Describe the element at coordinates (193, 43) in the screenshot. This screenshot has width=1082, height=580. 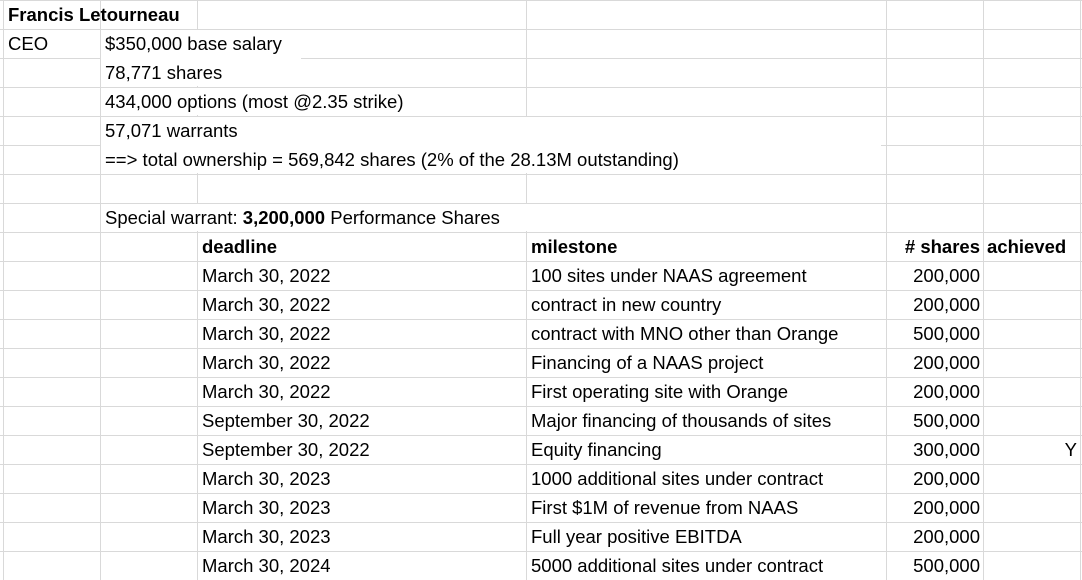
I see `detail-base-salary: $350,000 base salary` at that location.